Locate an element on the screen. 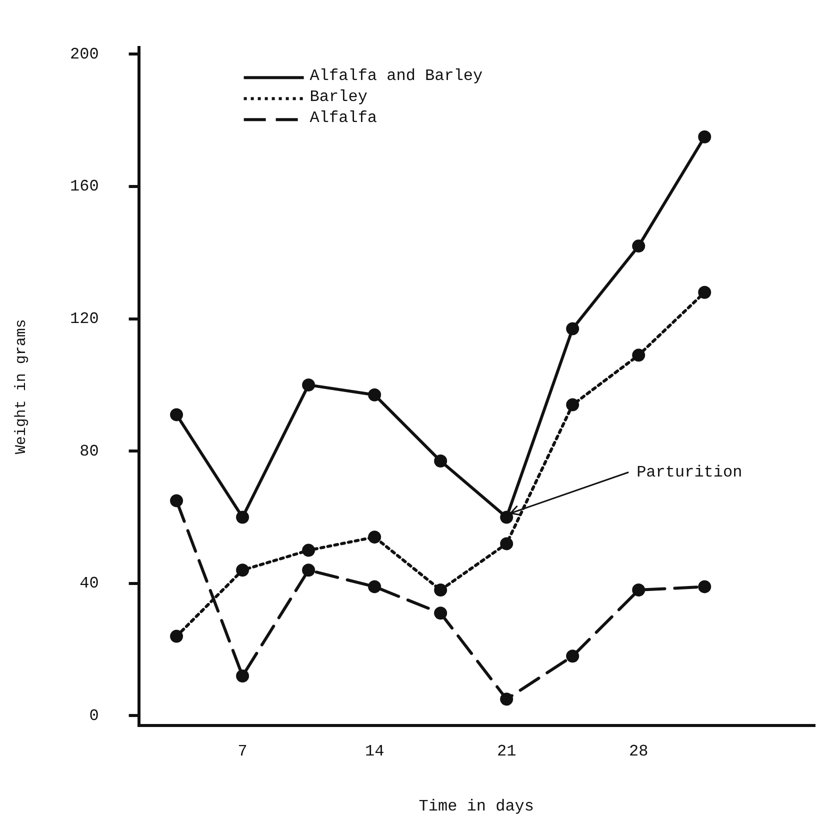 The width and height of the screenshot is (830, 832). legend-label: Barley is located at coordinates (339, 97).